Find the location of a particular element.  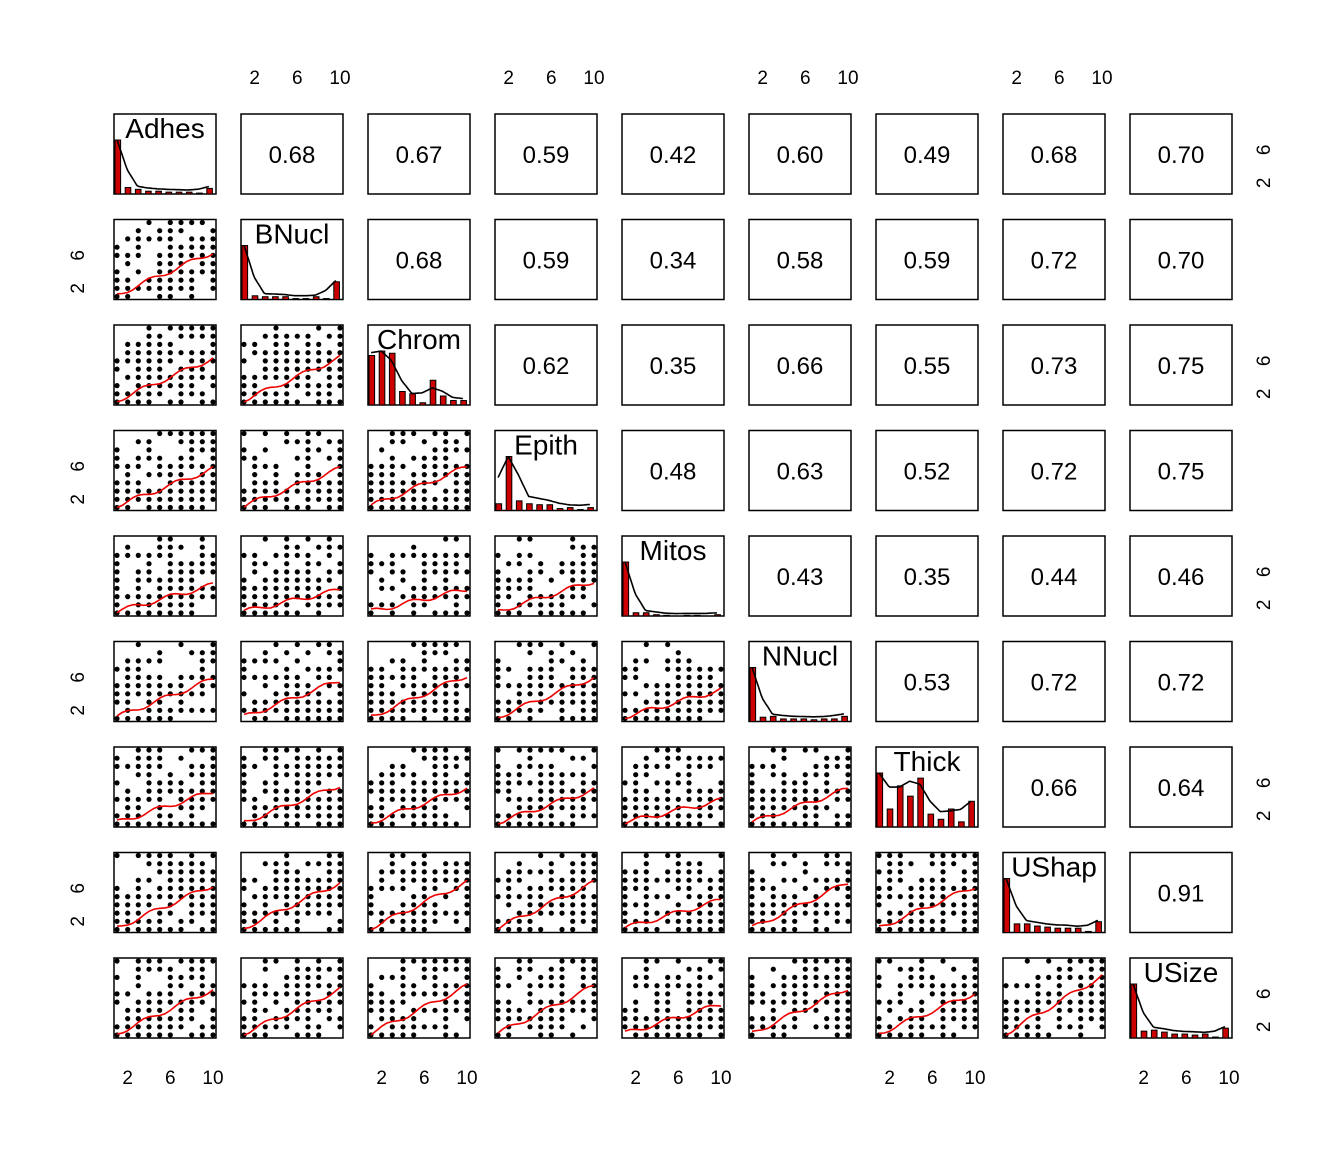

panel-BNucl-USize: 0.70 is located at coordinates (1181, 259).